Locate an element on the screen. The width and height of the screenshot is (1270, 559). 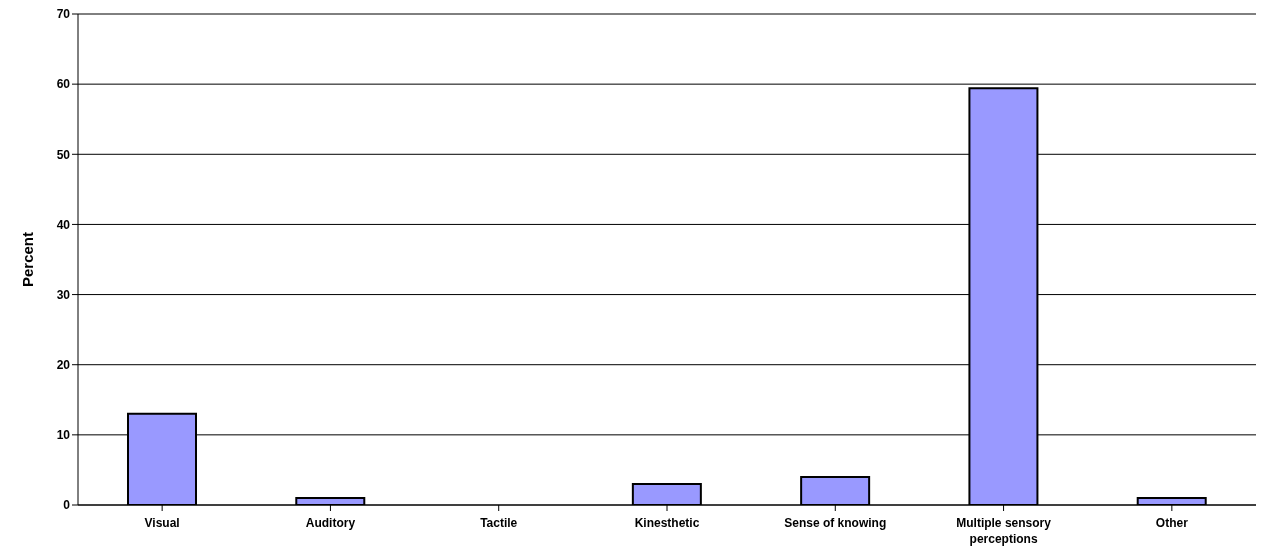
x-tick-label: Multiple sensory perceptions is located at coordinates (1004, 531).